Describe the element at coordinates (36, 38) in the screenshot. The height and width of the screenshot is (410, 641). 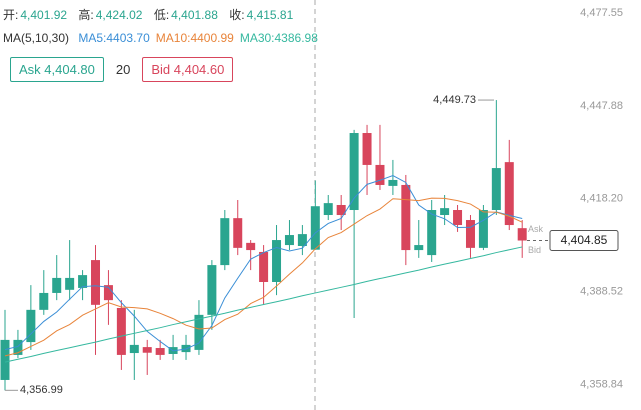
I see `ma-legend-title: MA(5,10,30)` at that location.